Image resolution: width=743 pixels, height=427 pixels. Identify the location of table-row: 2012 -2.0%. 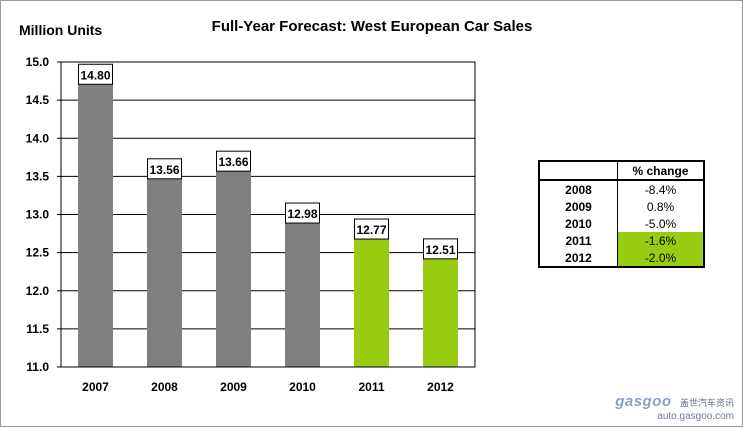
(621, 258).